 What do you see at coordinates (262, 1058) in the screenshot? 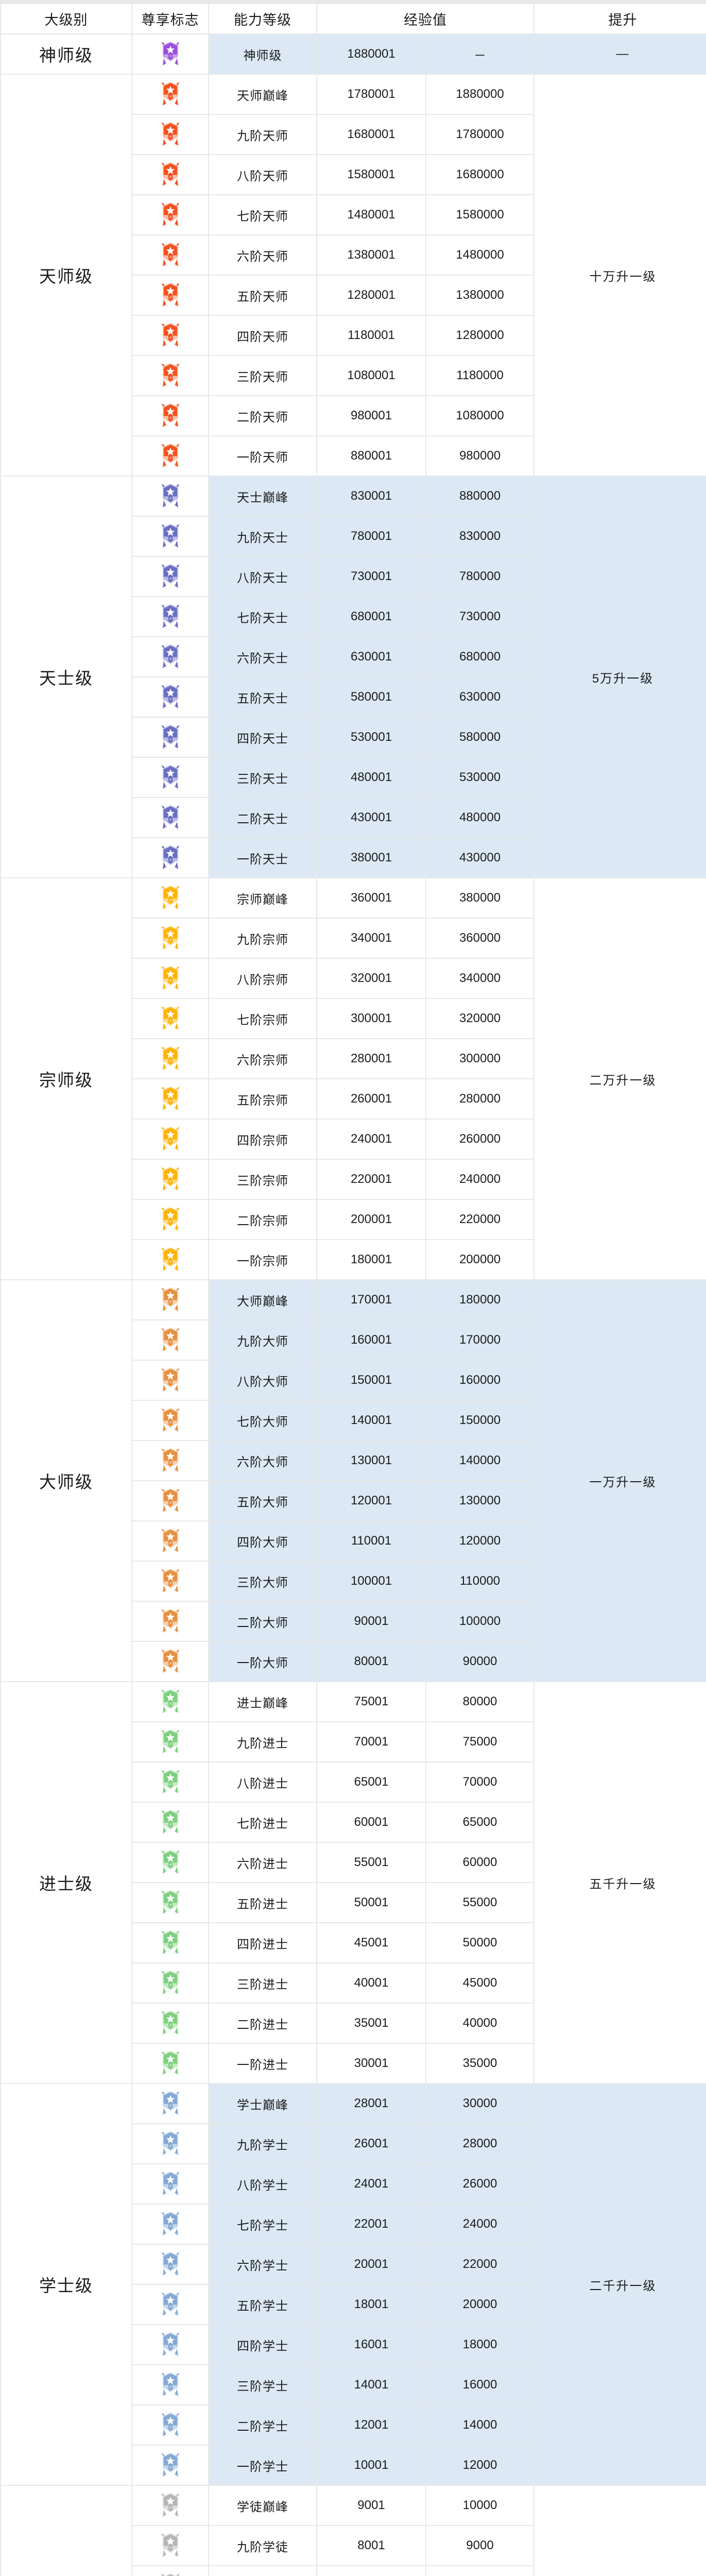
I see `ability-rank-cell: 六阶宗师` at bounding box center [262, 1058].